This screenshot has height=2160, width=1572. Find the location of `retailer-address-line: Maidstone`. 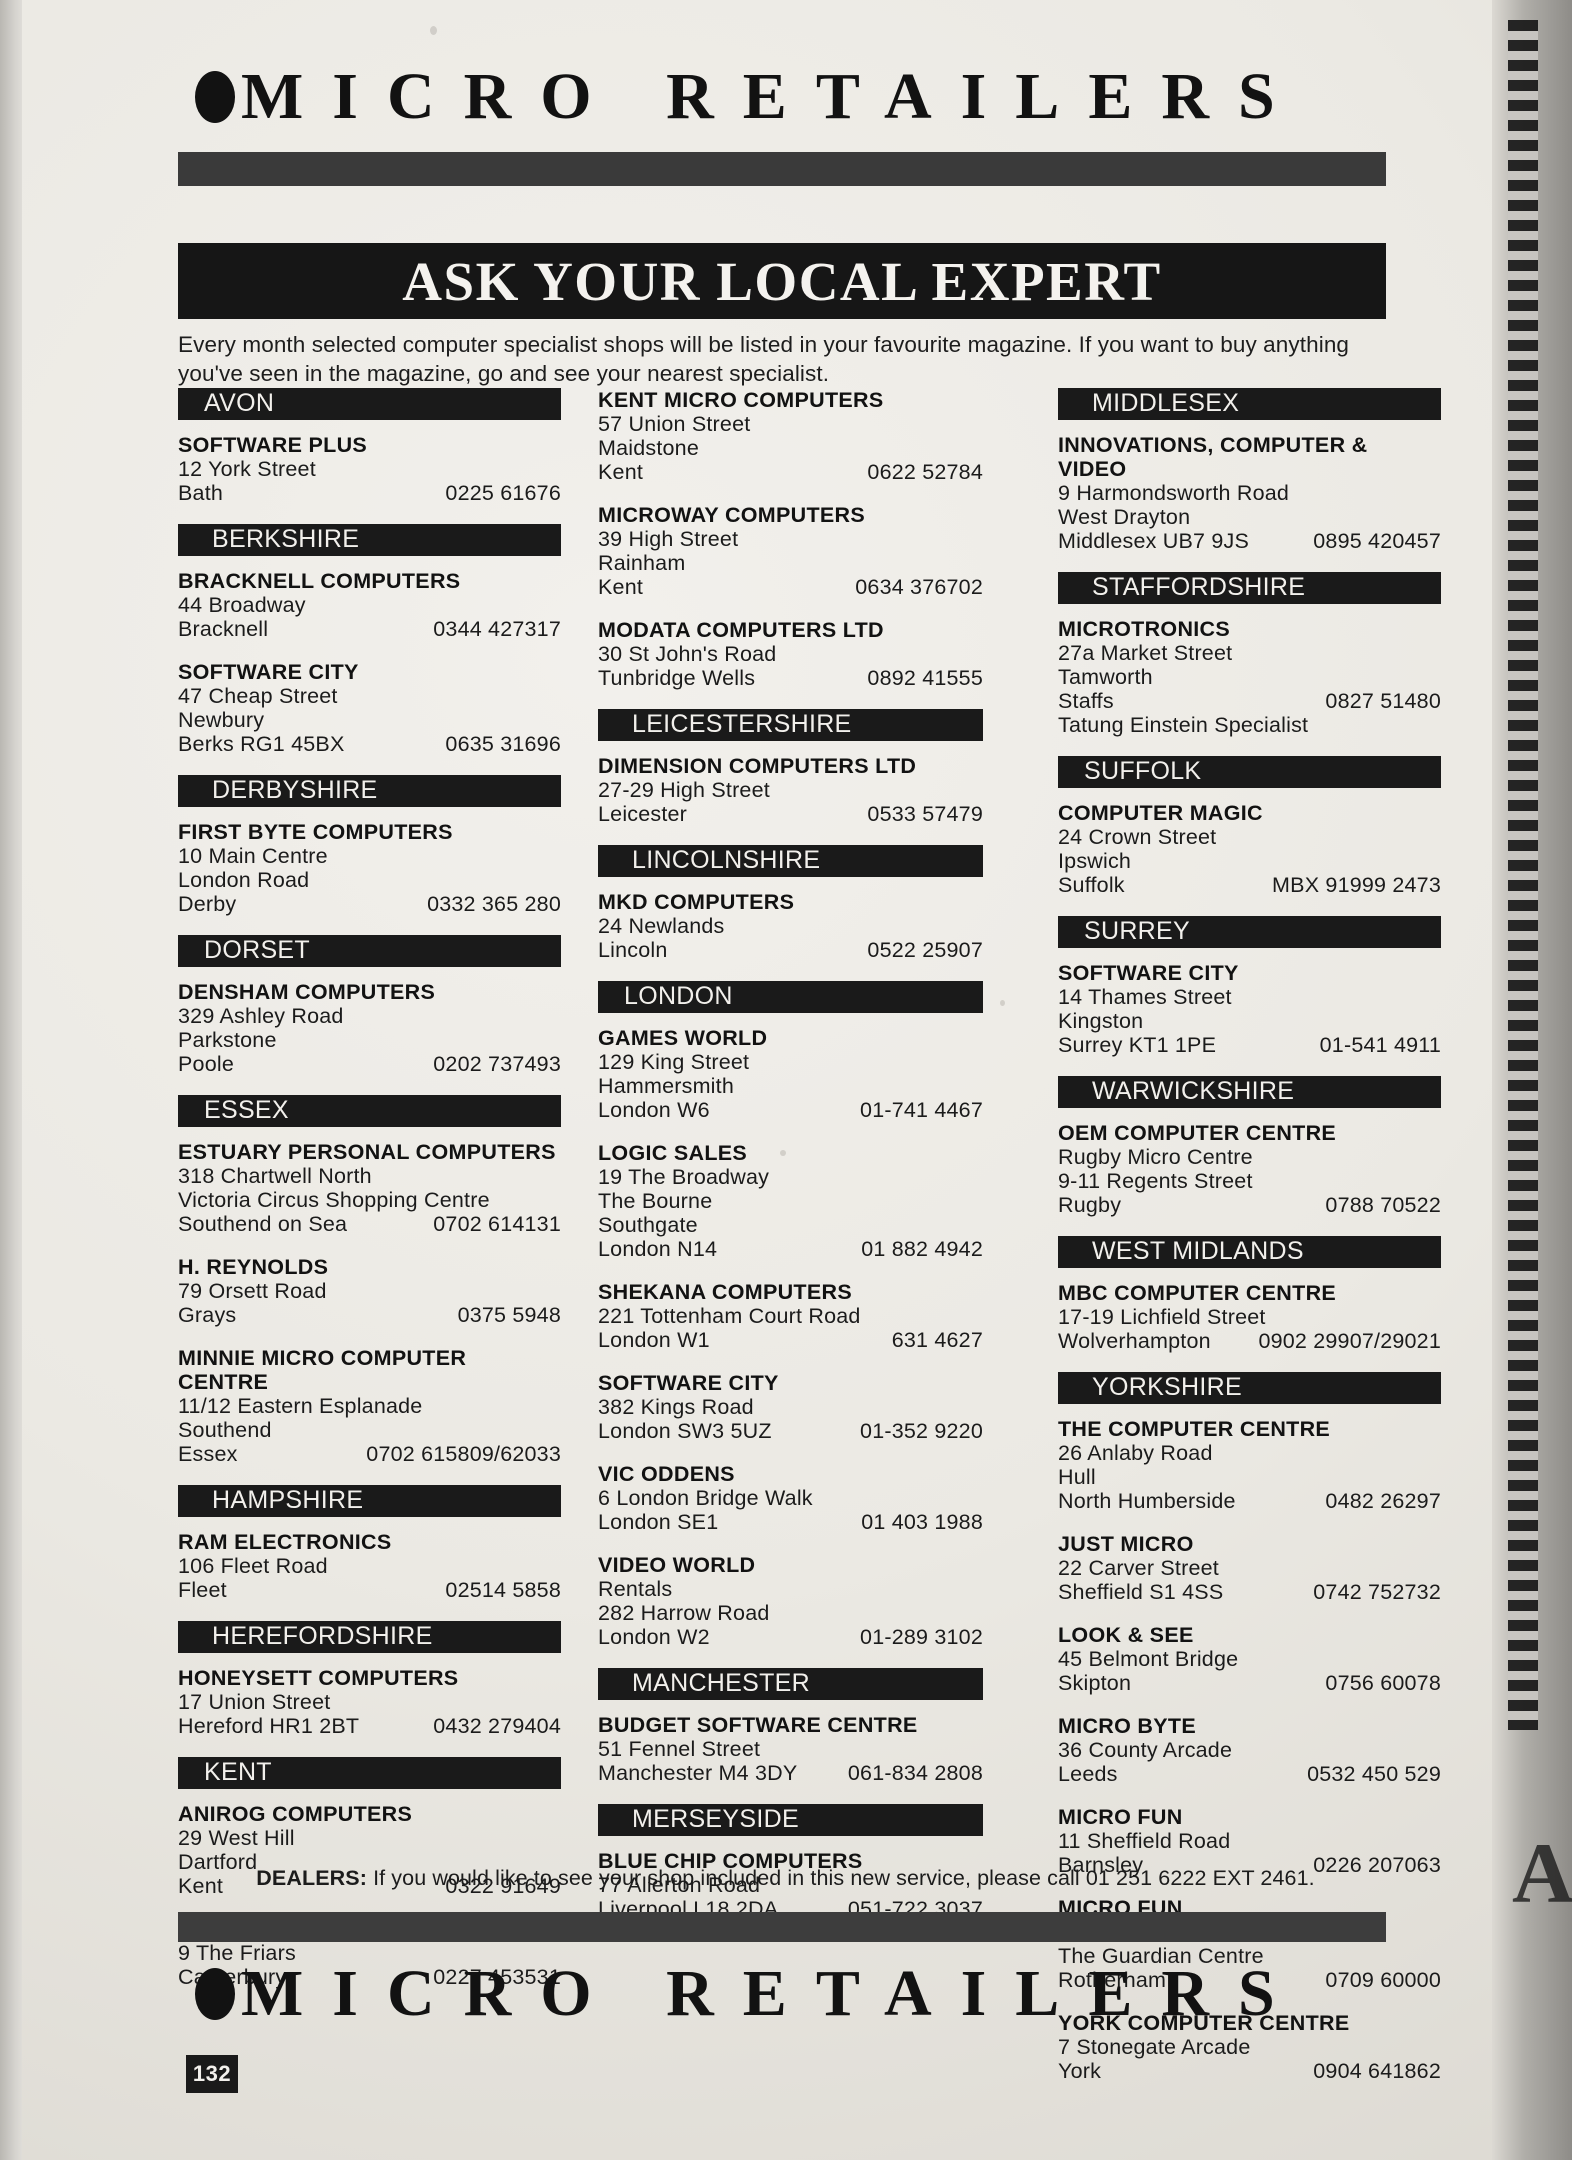

retailer-address-line: Maidstone is located at coordinates (790, 448).